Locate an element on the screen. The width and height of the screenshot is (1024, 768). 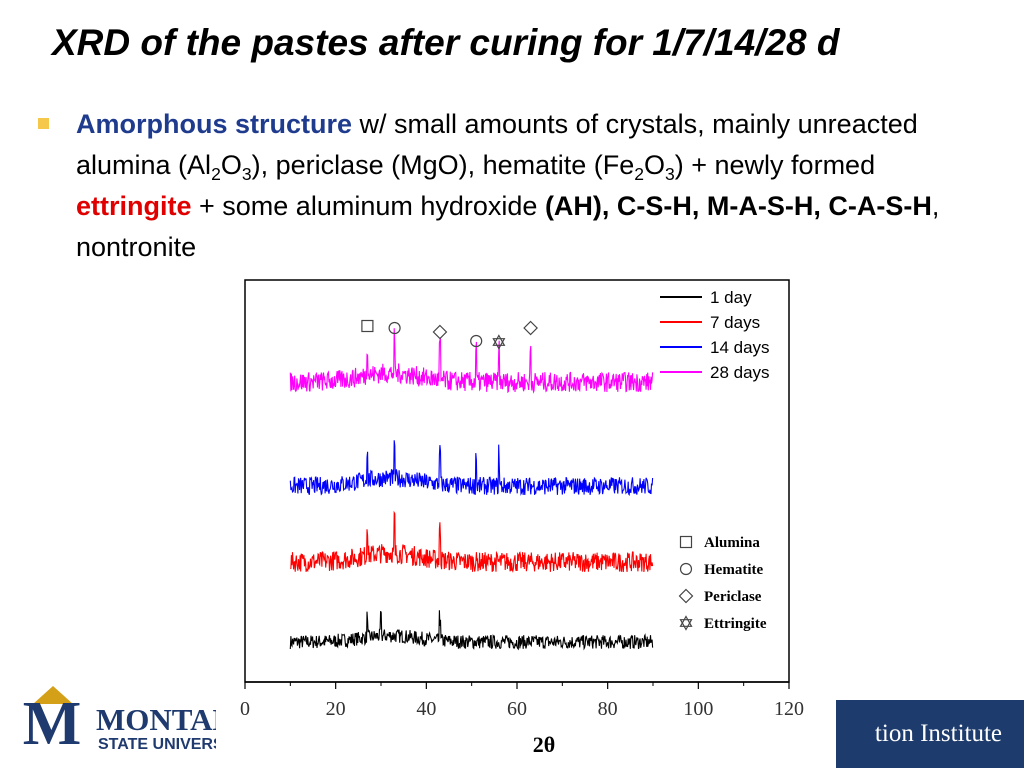
institute-logo: tion Institute is located at coordinates (930, 734).